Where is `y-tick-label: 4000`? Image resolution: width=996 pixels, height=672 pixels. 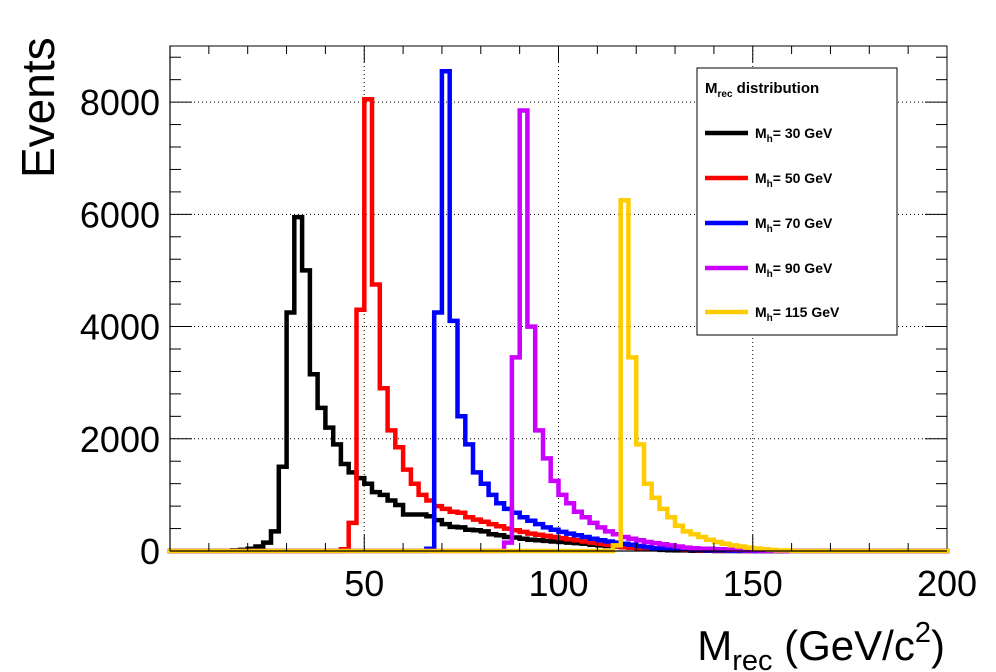
y-tick-label: 4000 is located at coordinates (120, 327).